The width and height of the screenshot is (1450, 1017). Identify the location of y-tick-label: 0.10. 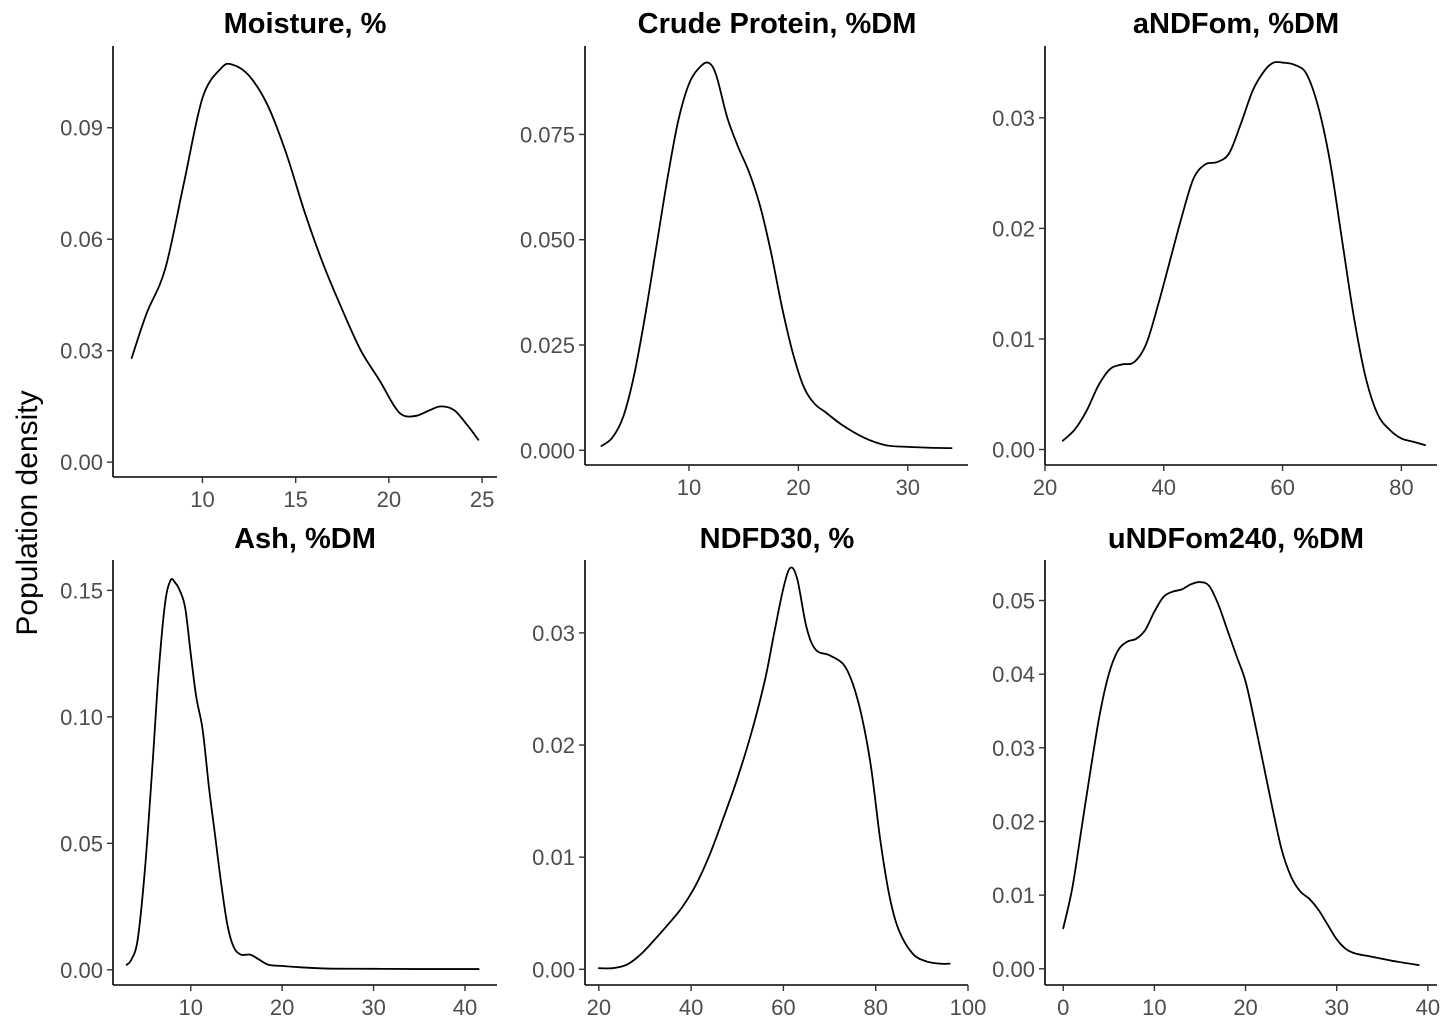
(81, 717).